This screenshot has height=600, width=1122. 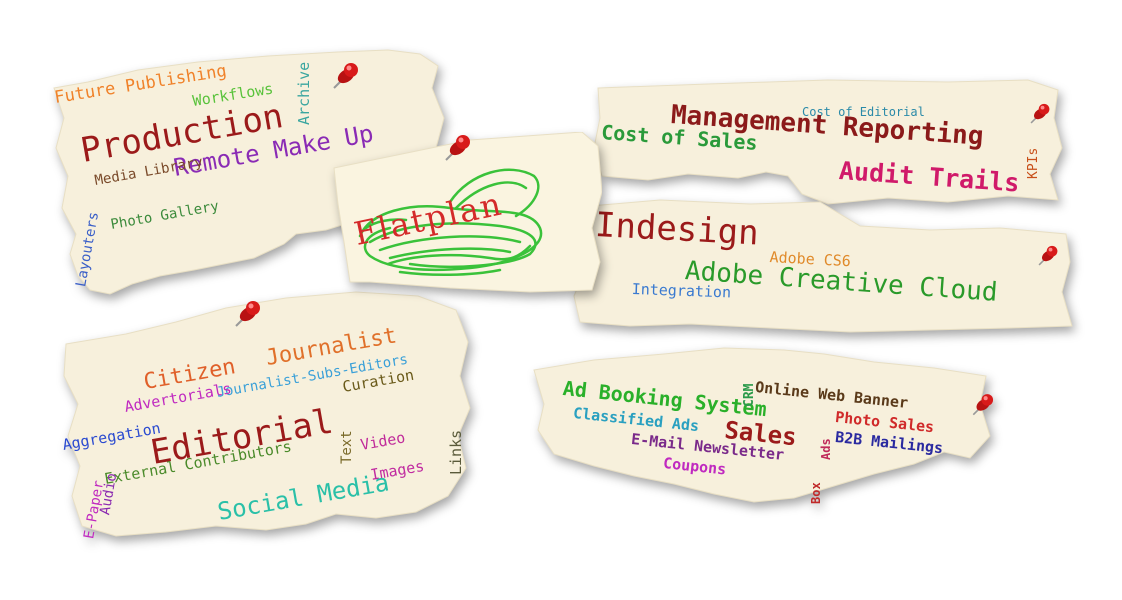 I want to click on scribble-drawing, so click(x=450, y=222).